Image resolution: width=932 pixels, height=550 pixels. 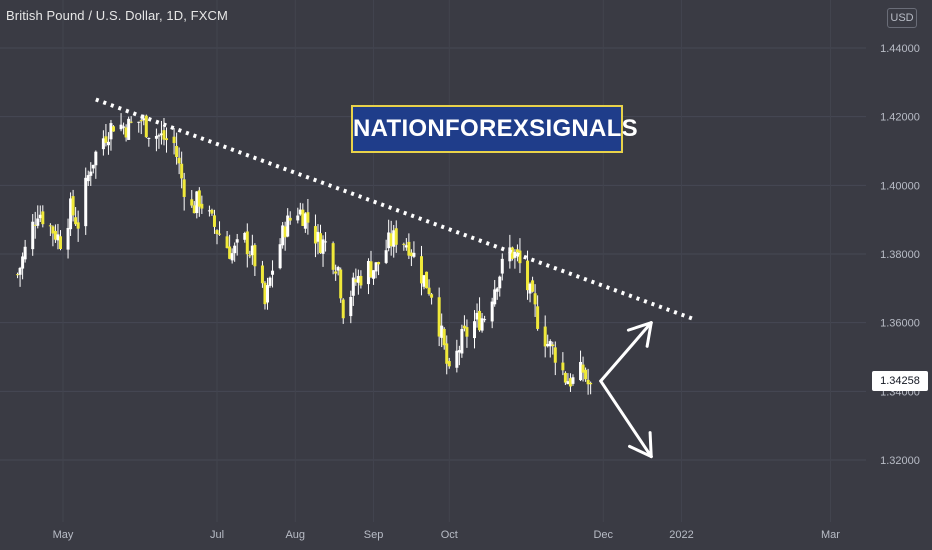 I want to click on x-axis: May Jul Aug Sep Oct Dec 2022 Mar, so click(x=447, y=535).